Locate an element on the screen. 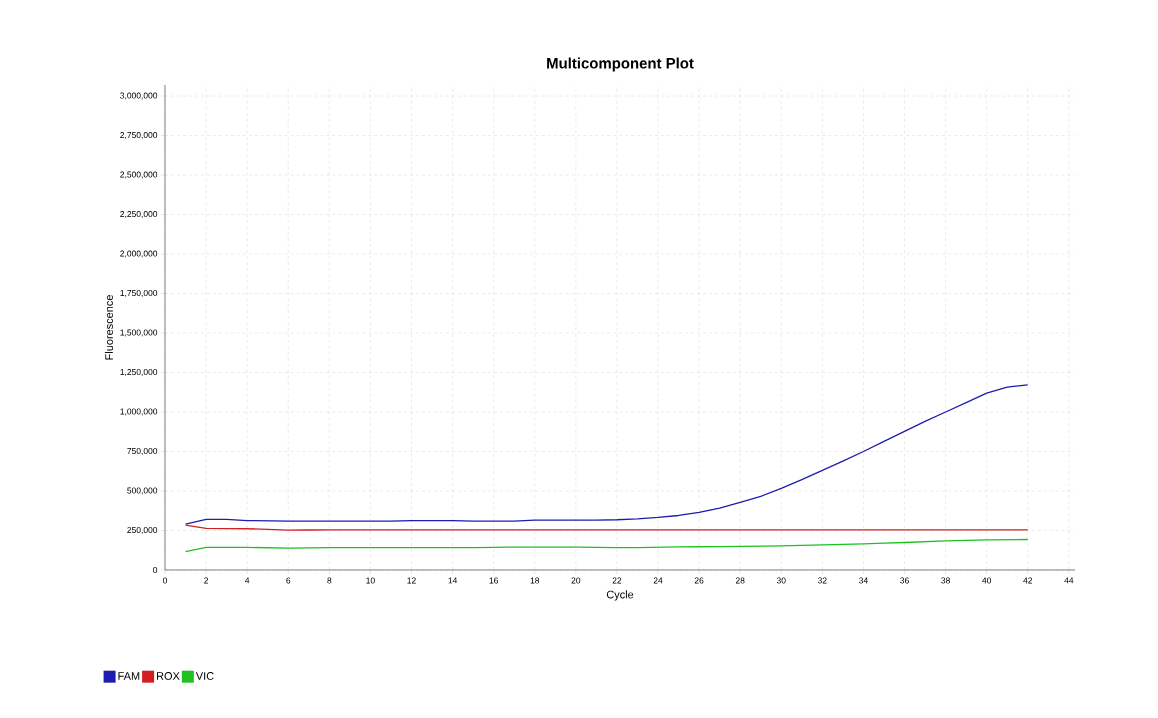 The height and width of the screenshot is (718, 1158). y-tick-label: 2,250,000 is located at coordinates (139, 215).